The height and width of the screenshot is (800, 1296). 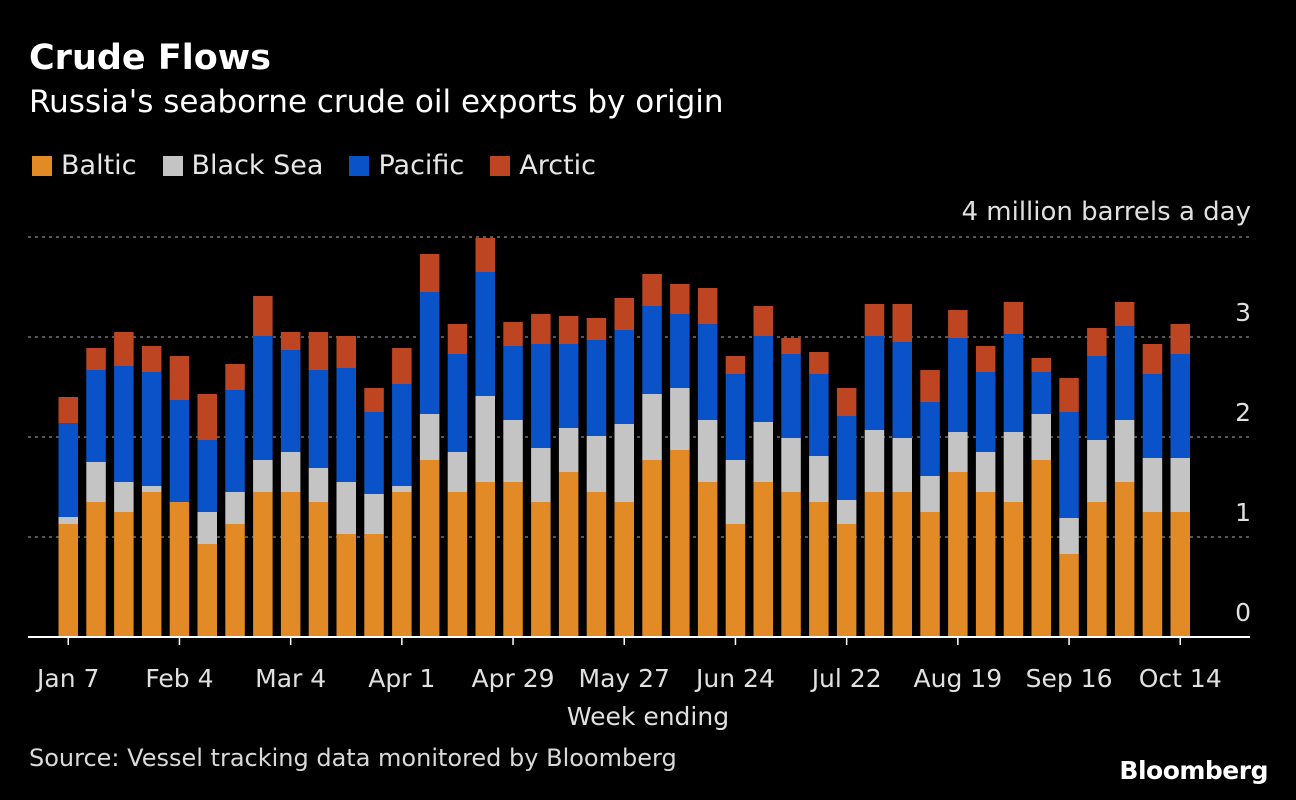 What do you see at coordinates (500, 165) in the screenshot?
I see `legend-swatch-arctic` at bounding box center [500, 165].